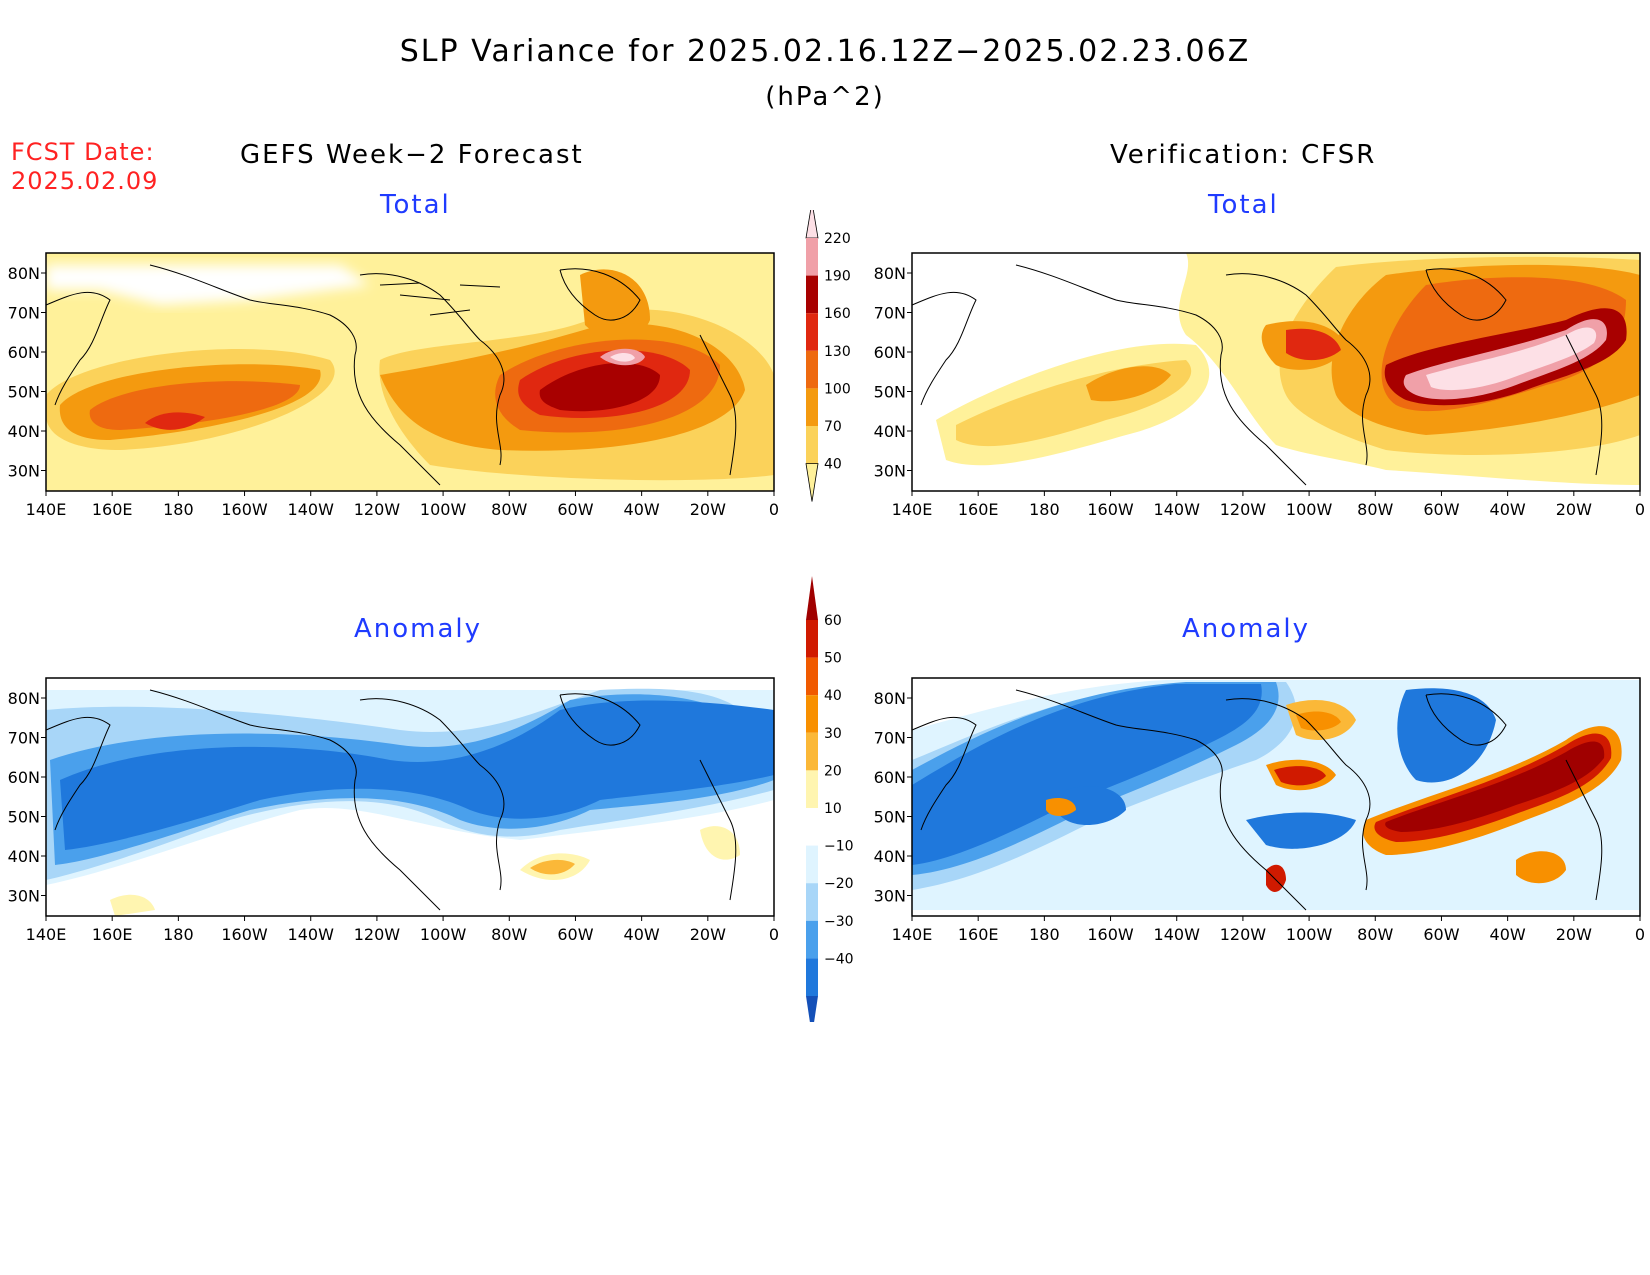 The width and height of the screenshot is (1650, 1275). I want to click on colorbar-label: 60, so click(833, 621).